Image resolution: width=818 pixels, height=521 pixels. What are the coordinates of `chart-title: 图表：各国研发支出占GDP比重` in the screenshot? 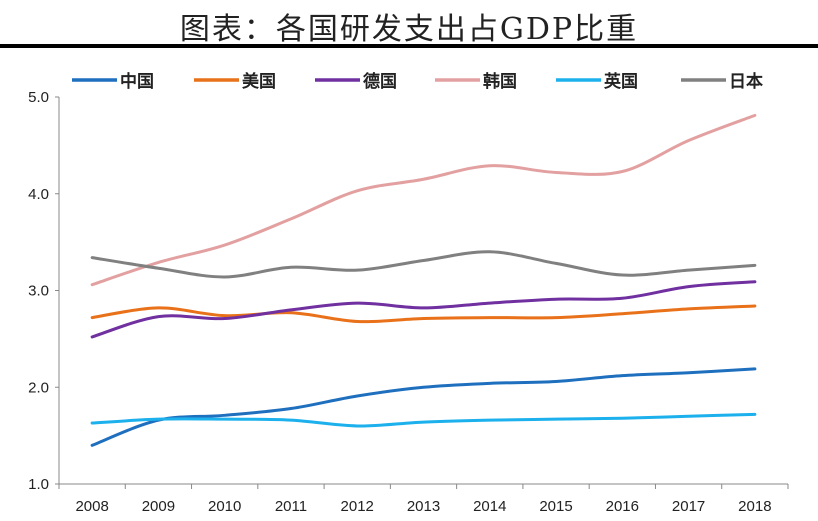 It's located at (409, 29).